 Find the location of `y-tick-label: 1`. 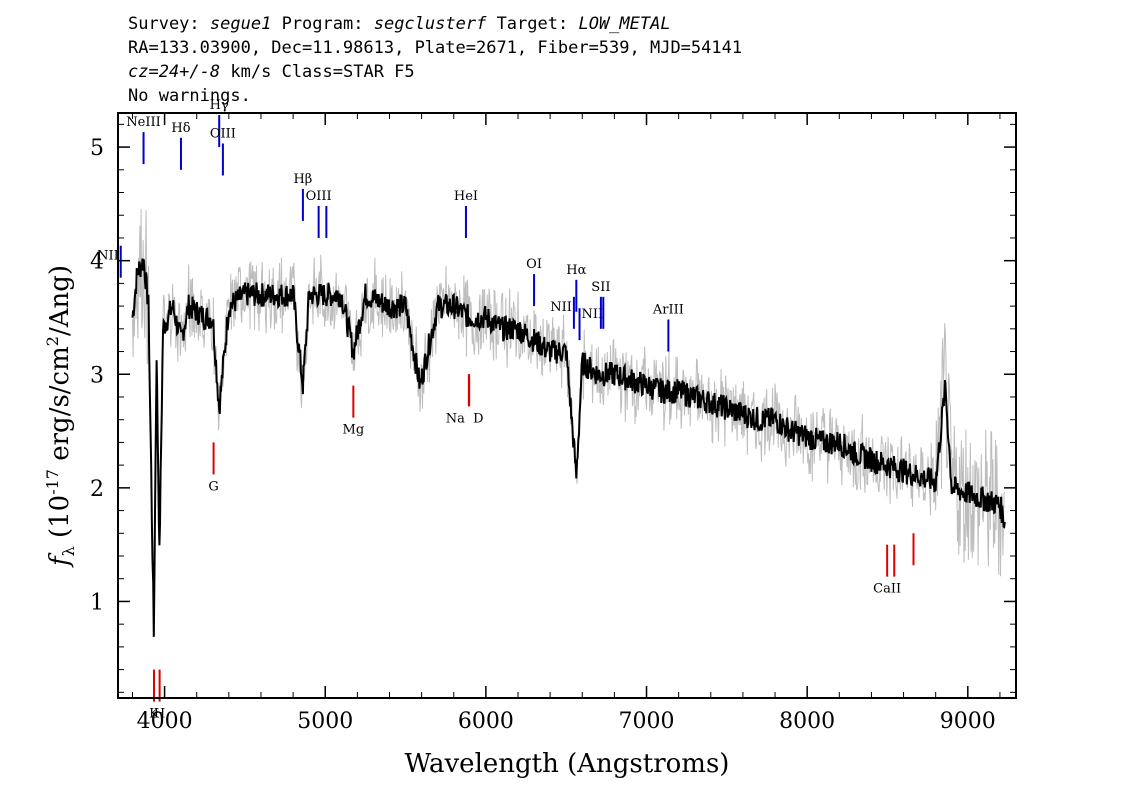

y-tick-label: 1 is located at coordinates (97, 602).